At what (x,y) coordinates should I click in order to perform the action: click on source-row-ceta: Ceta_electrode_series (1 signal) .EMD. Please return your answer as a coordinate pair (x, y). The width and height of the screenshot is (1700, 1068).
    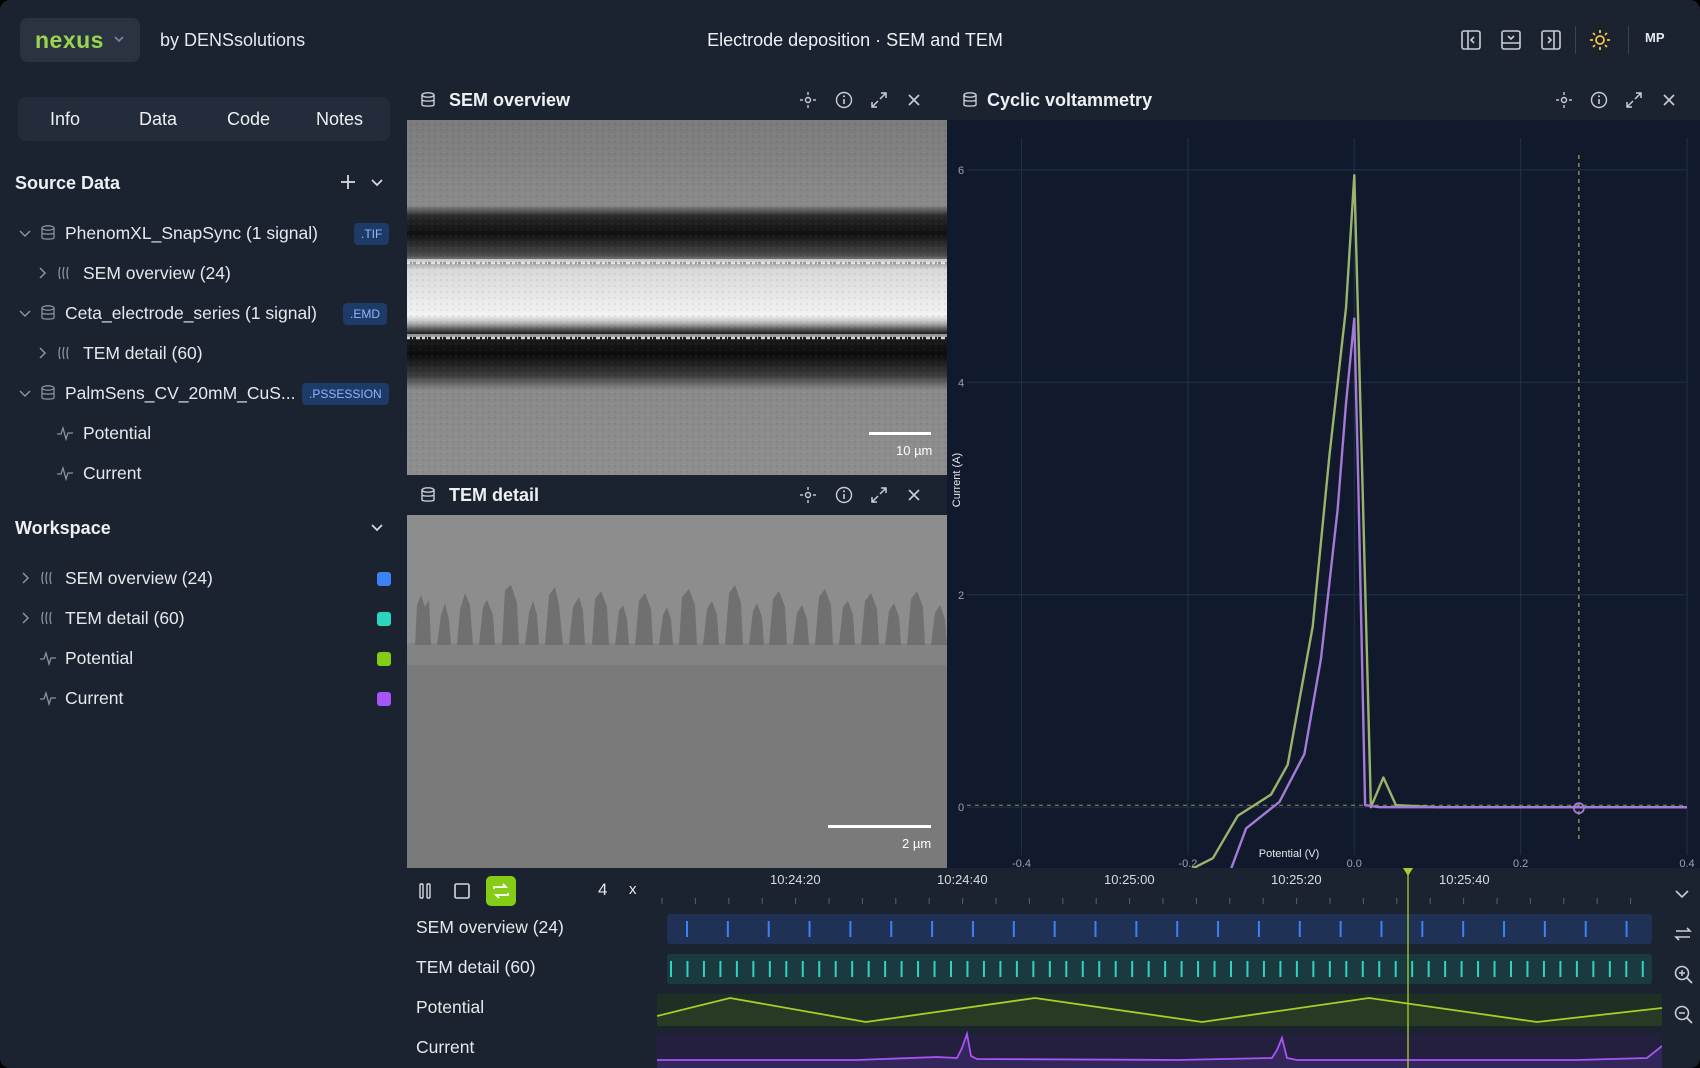
    Looking at the image, I should click on (202, 313).